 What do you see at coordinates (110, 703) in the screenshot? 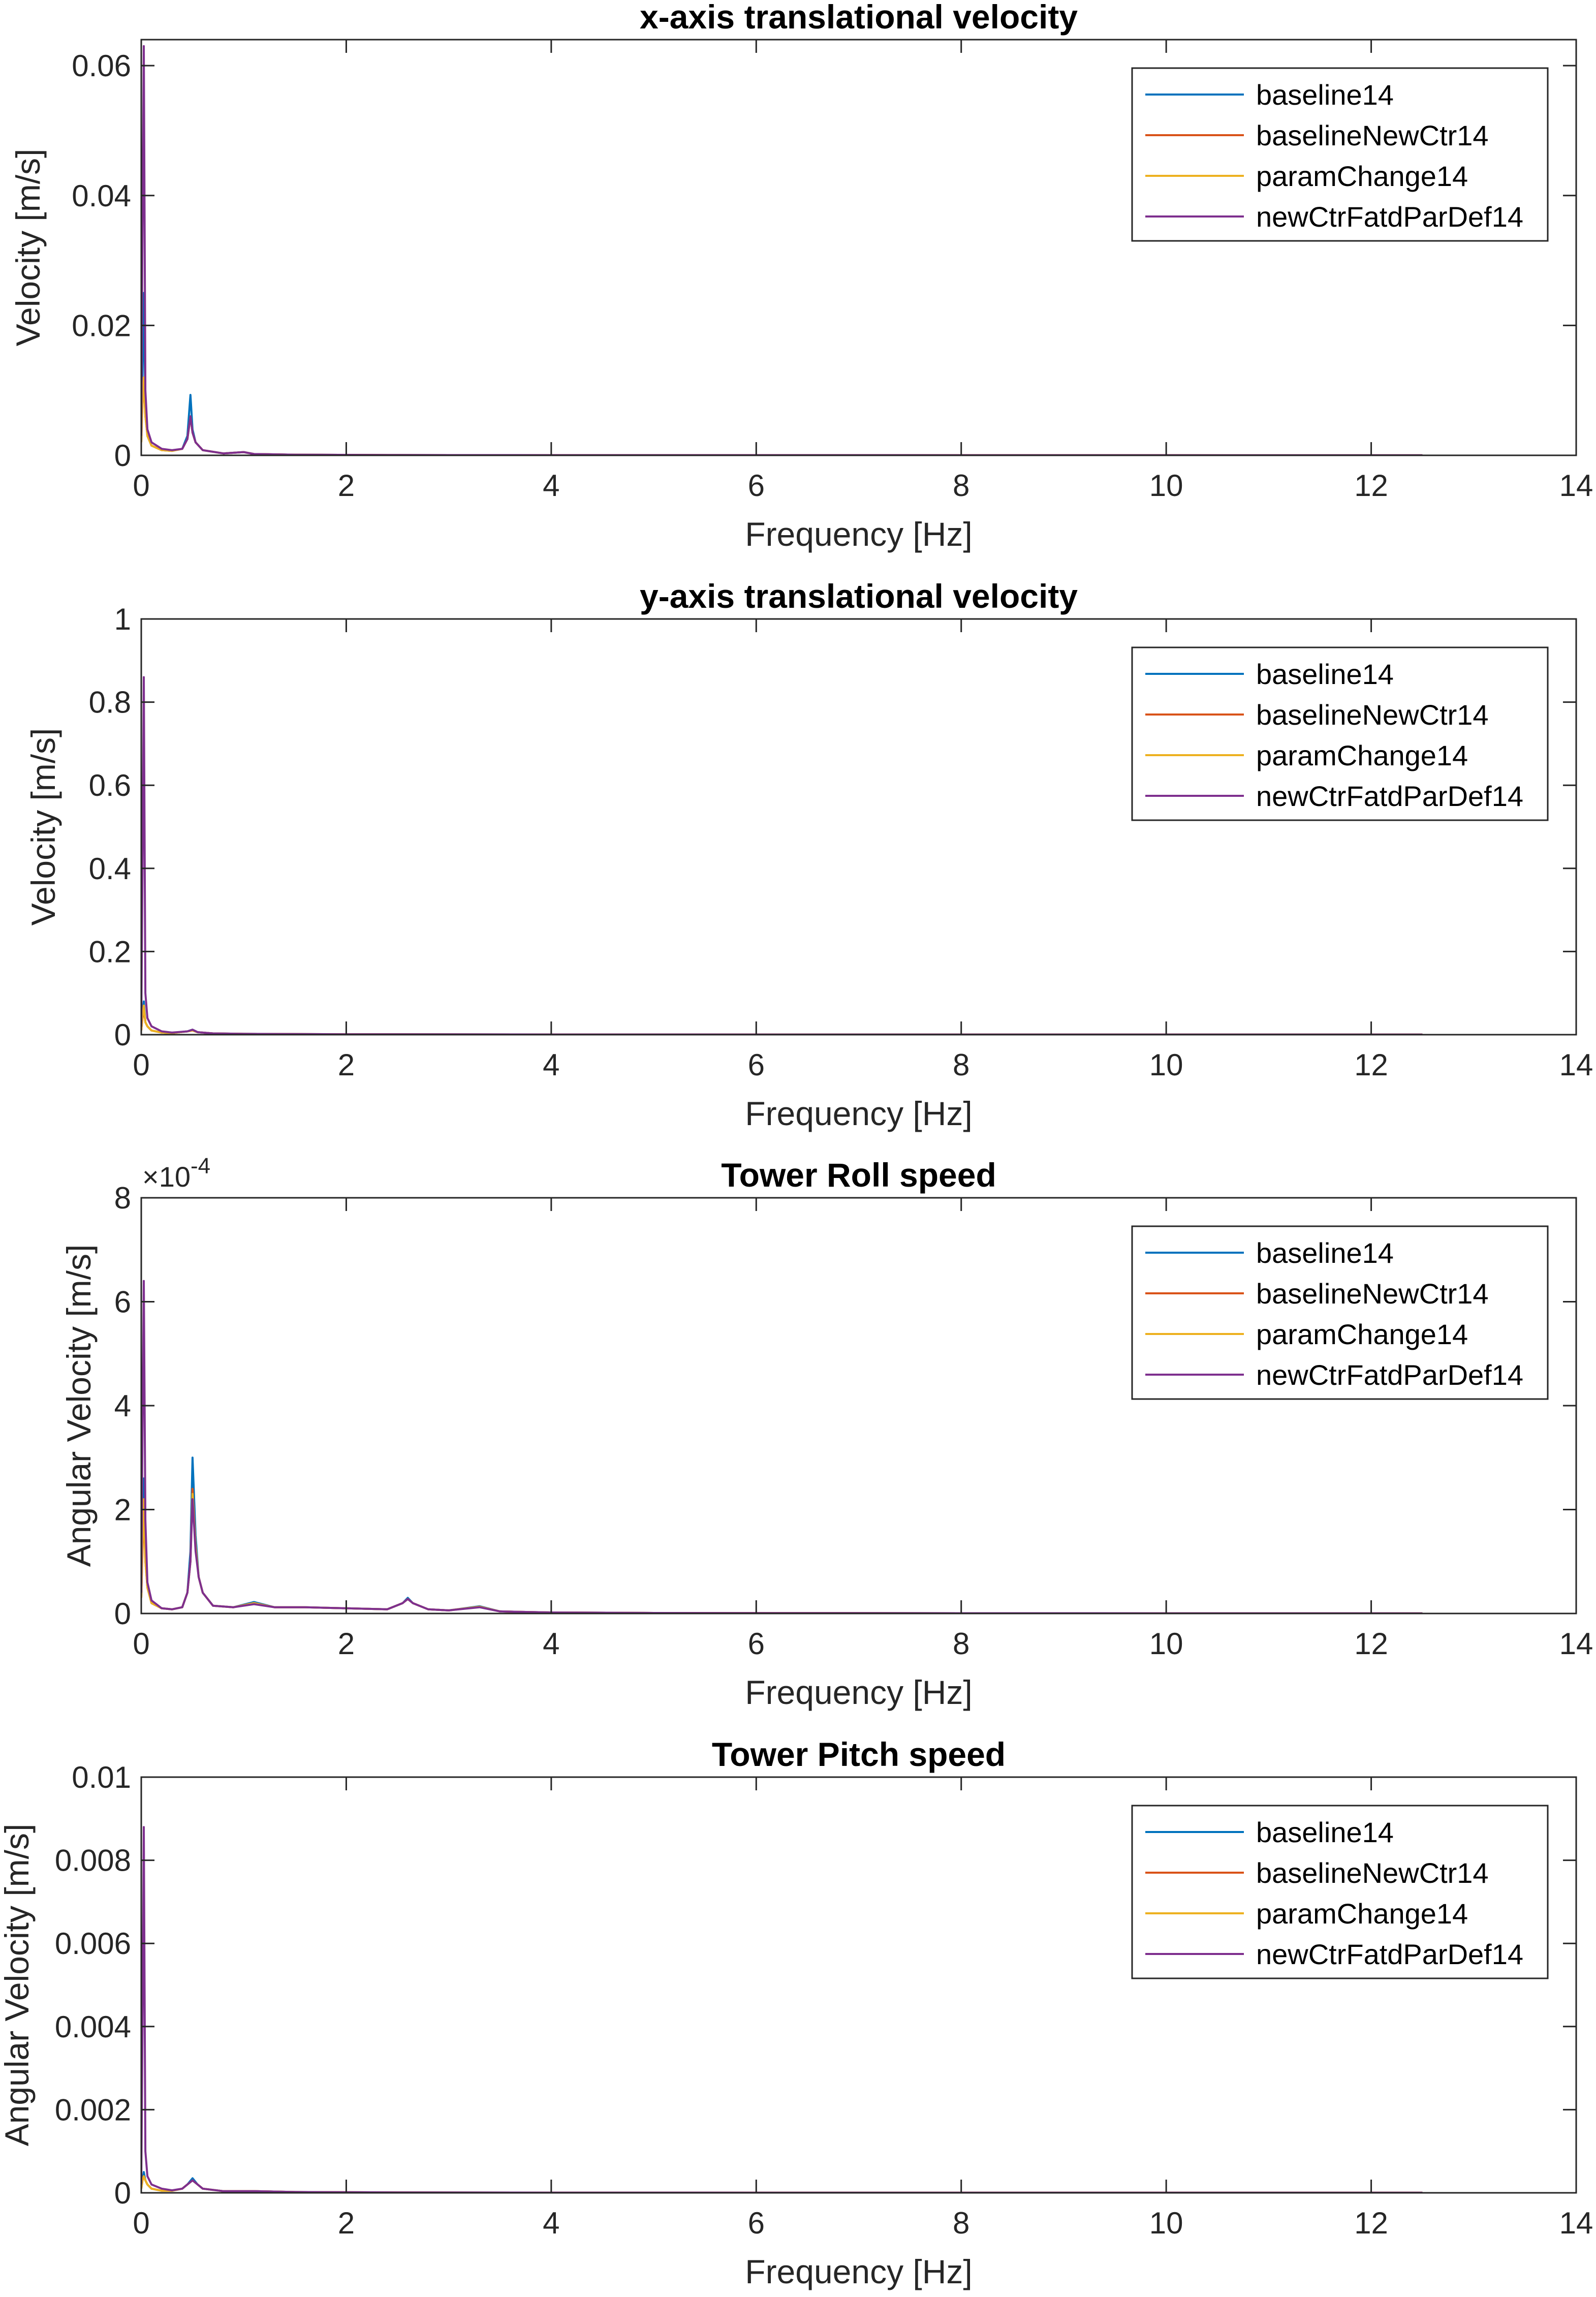
I see `y-tick-label: 0.8` at bounding box center [110, 703].